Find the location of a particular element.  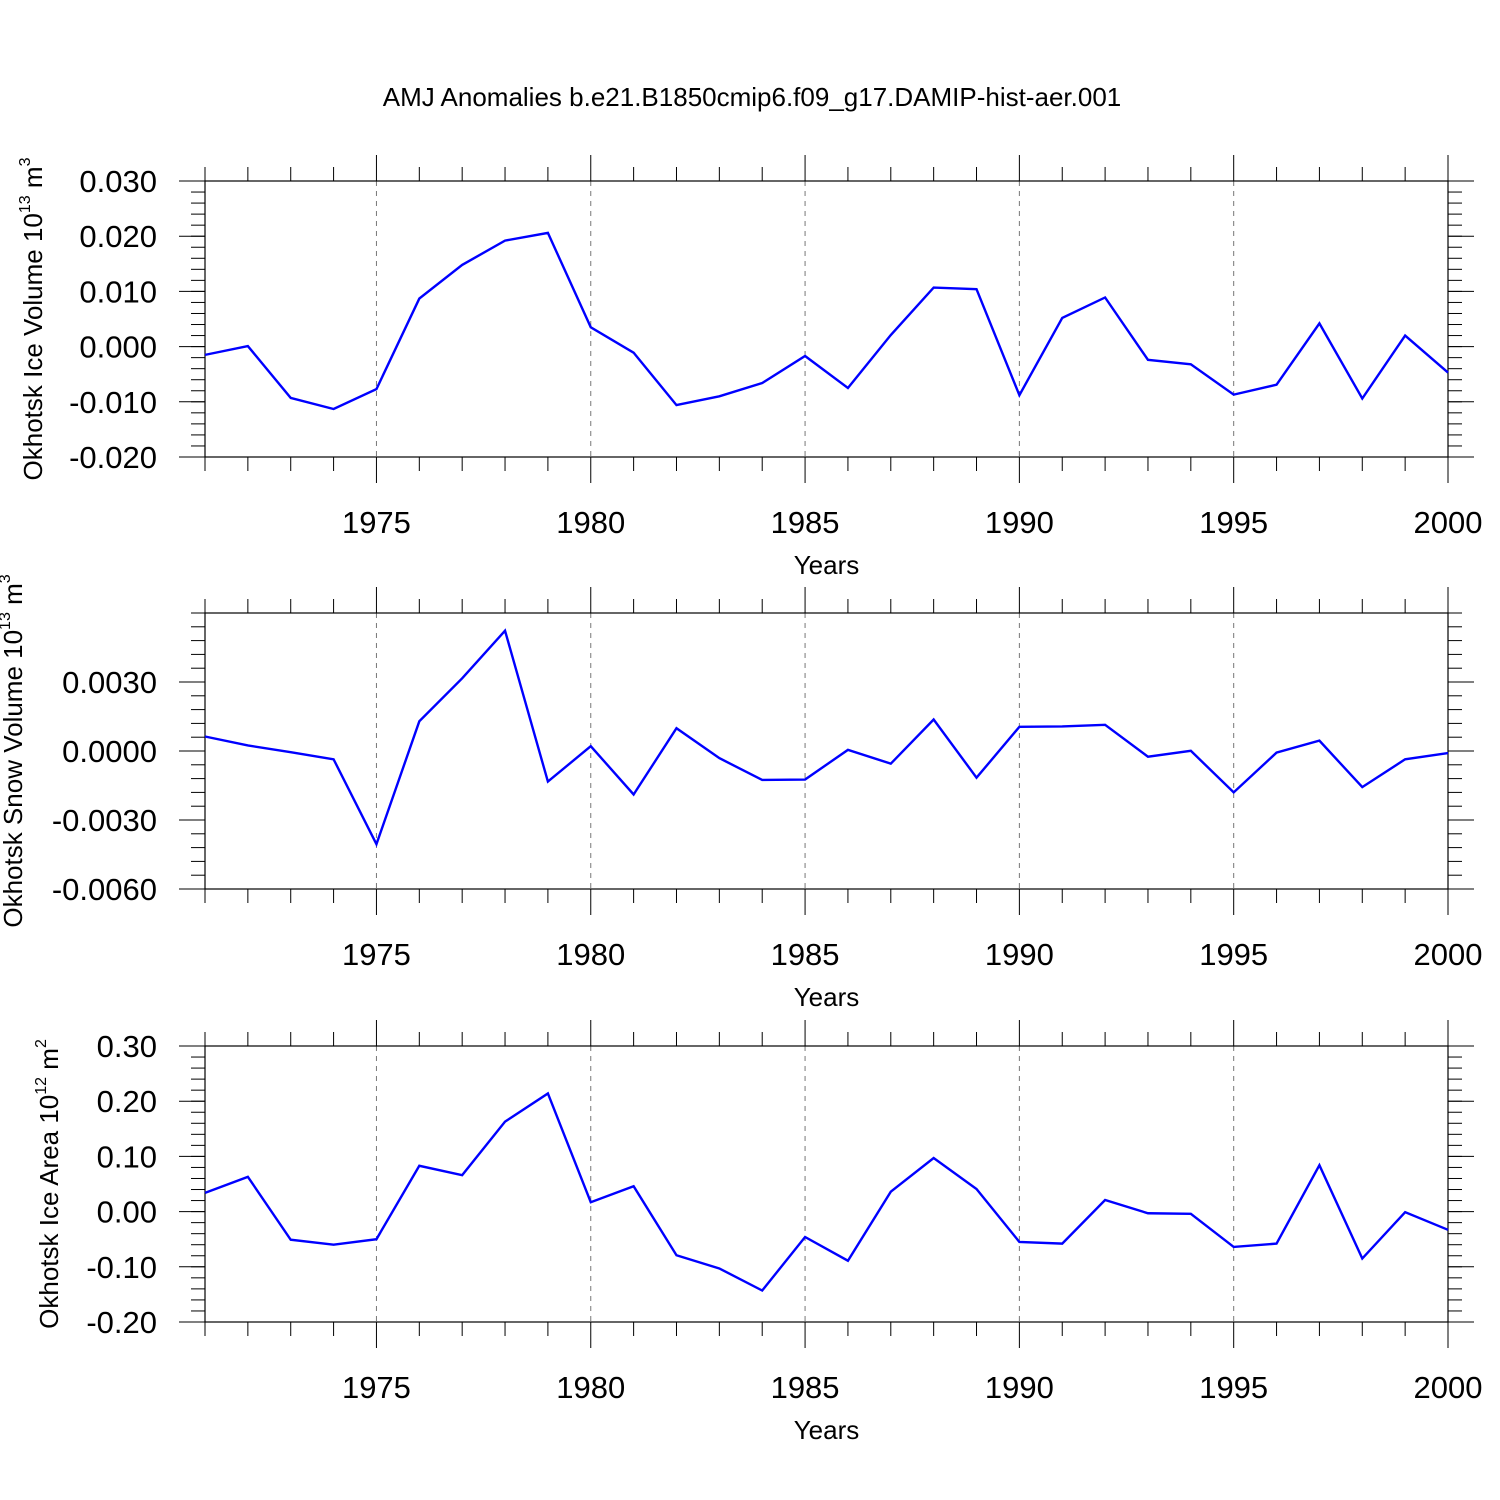

y-axis-label: Okhotsk Ice Area 1012 m2 is located at coordinates (48, 1184).